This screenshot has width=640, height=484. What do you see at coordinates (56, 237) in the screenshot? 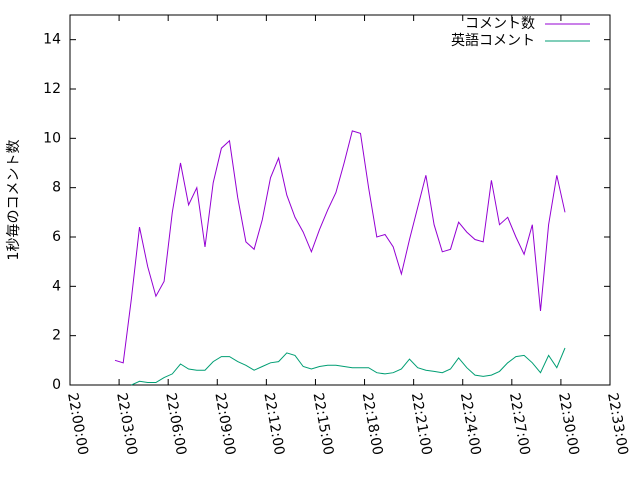
I see `y-tick-label: 6` at bounding box center [56, 237].